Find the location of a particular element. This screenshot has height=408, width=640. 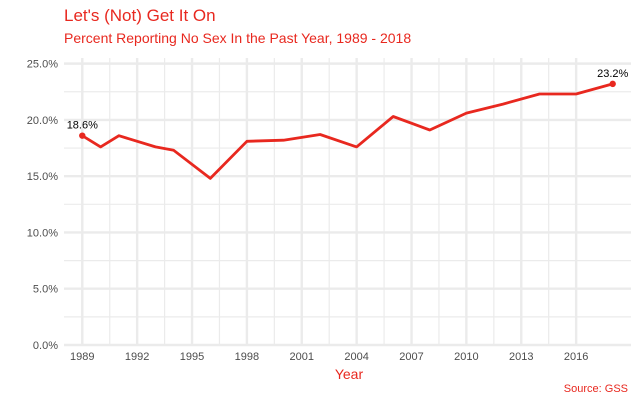

y-tick-label: 20.0% is located at coordinates (42, 121).